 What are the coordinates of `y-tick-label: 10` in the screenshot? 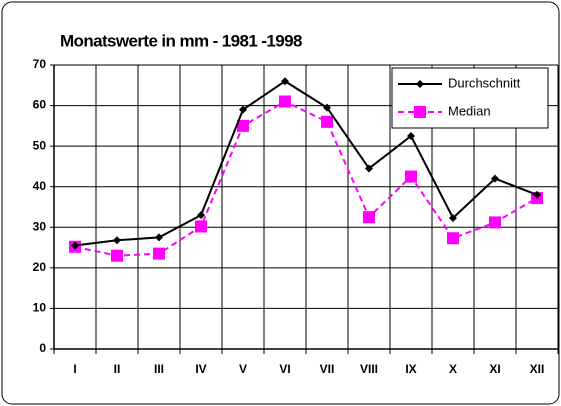 It's located at (40, 308).